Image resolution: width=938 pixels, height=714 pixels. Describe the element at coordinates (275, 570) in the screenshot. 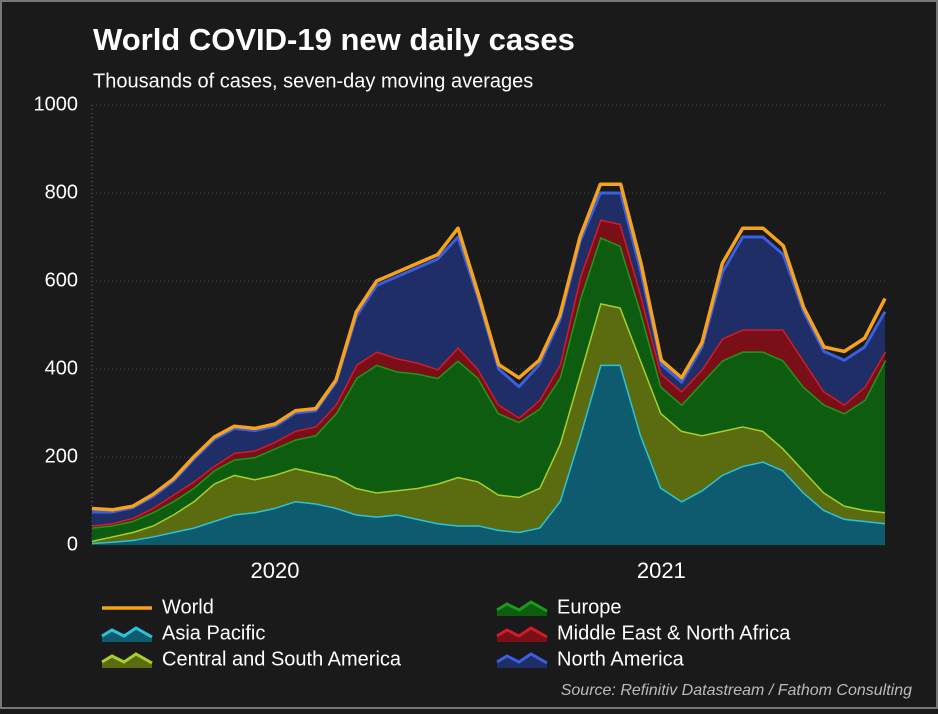

I see `x-tick-label: 2020` at that location.